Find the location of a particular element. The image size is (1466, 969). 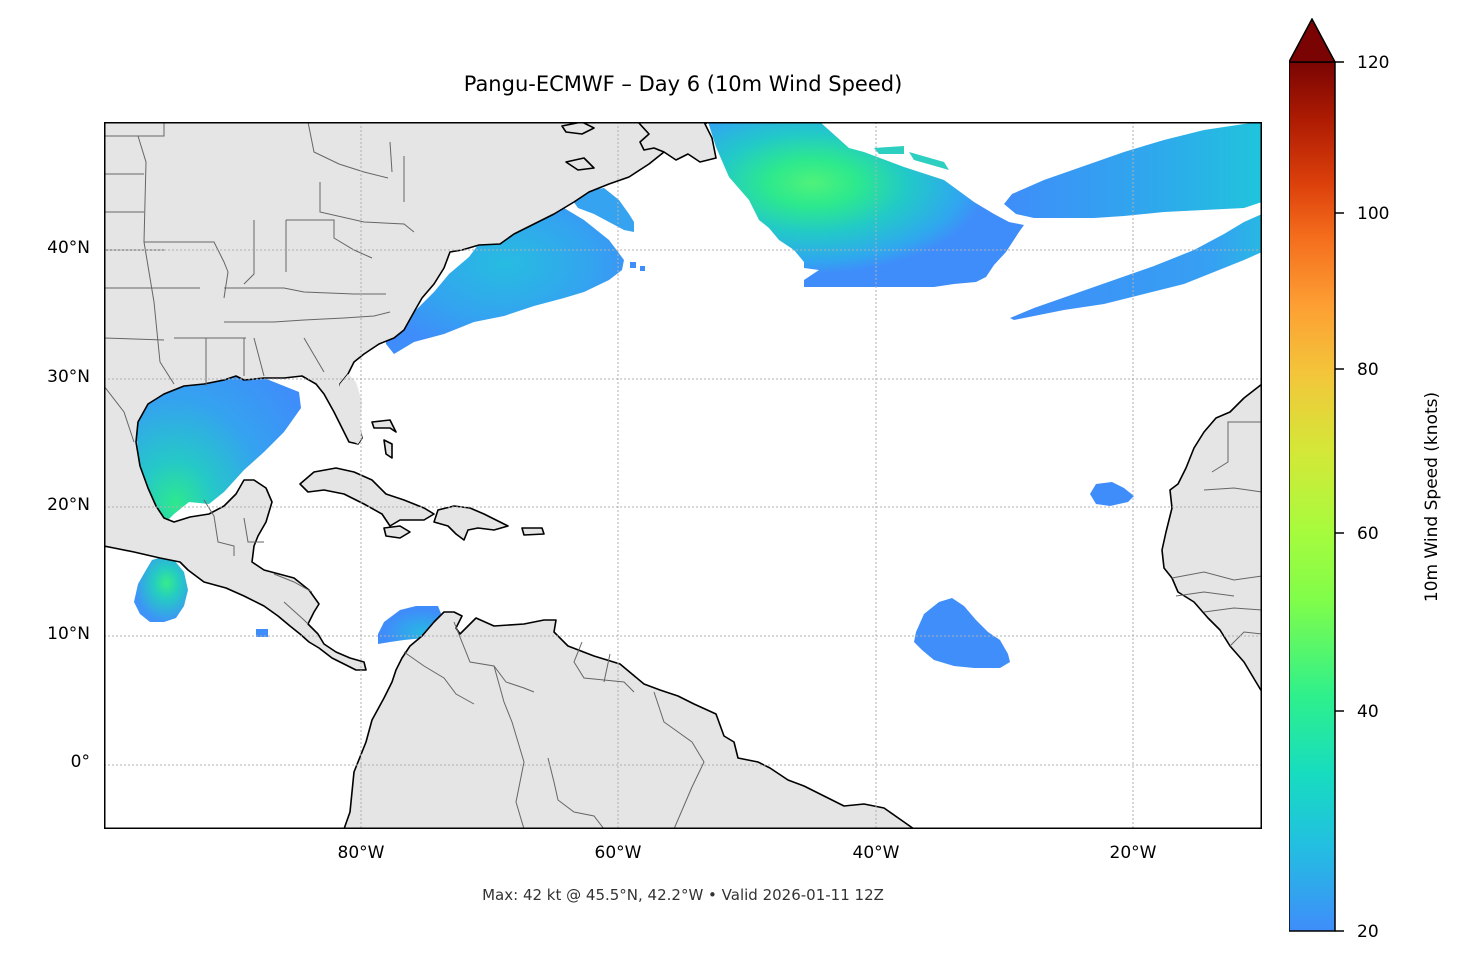

land-cuba is located at coordinates (367, 497).